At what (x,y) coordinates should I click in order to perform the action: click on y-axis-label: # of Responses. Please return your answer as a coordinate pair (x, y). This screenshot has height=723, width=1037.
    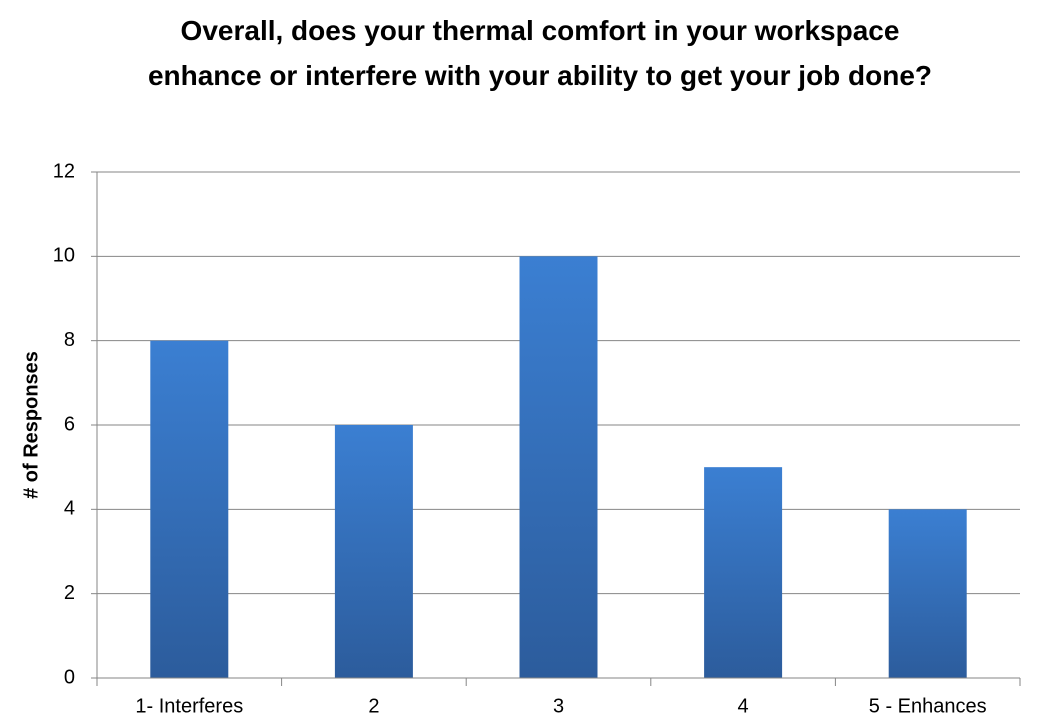
    Looking at the image, I should click on (31, 425).